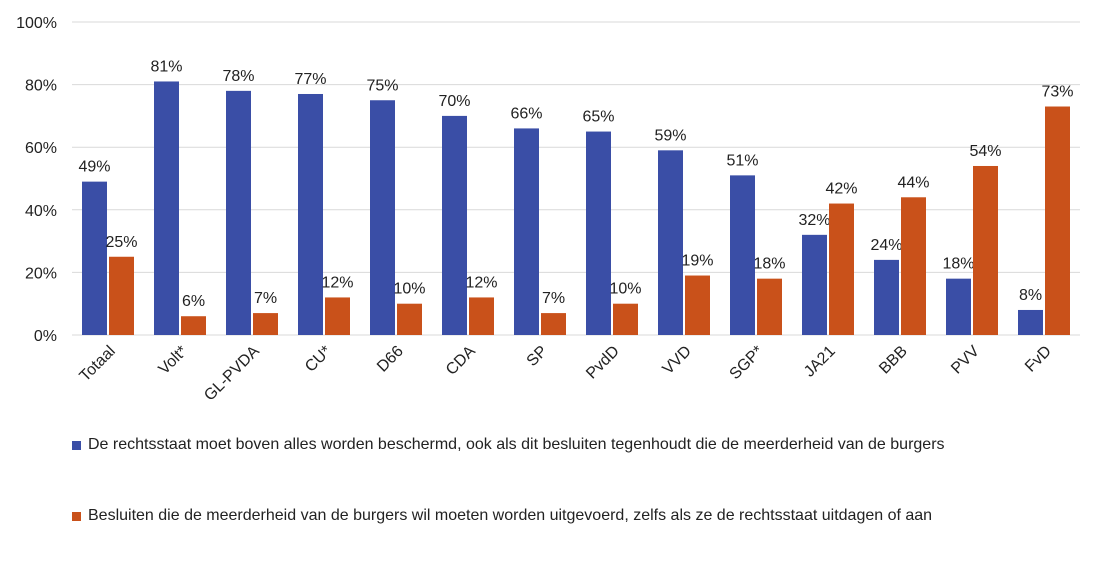 The width and height of the screenshot is (1101, 573). I want to click on x-tick-label: Volt*, so click(173, 360).